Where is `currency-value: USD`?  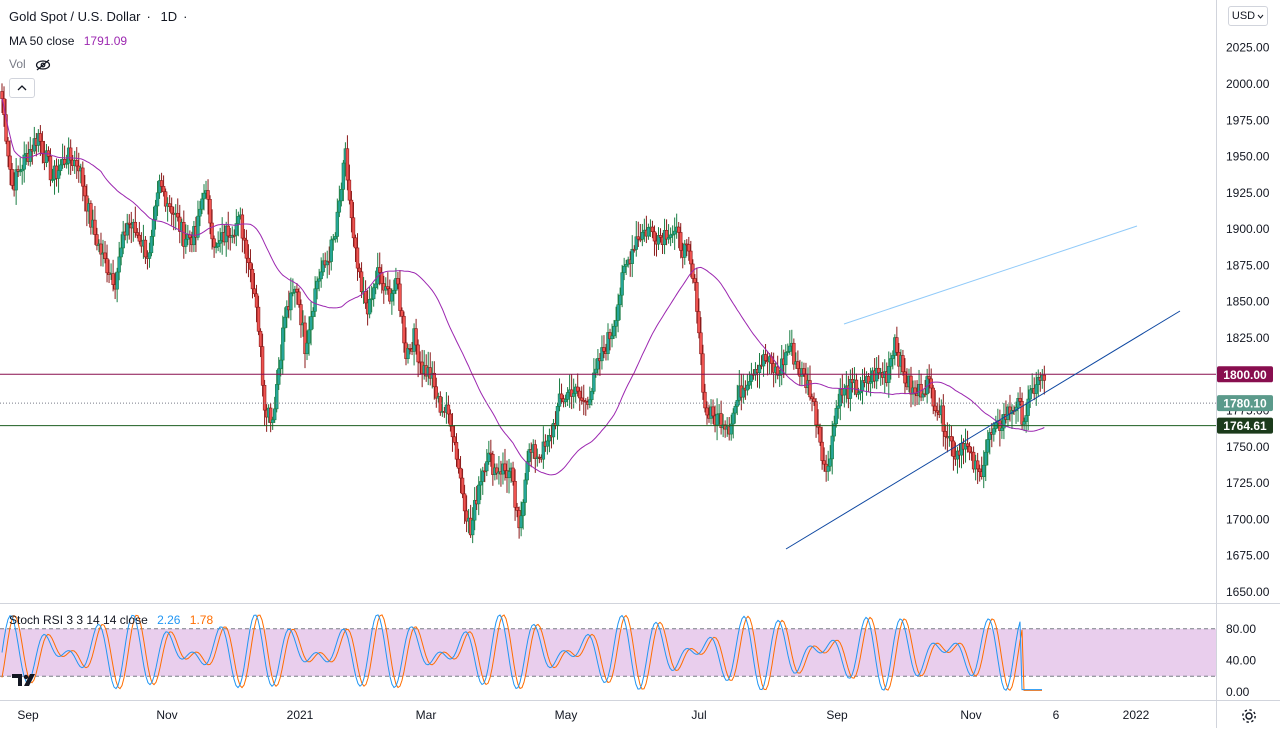 currency-value: USD is located at coordinates (1243, 16).